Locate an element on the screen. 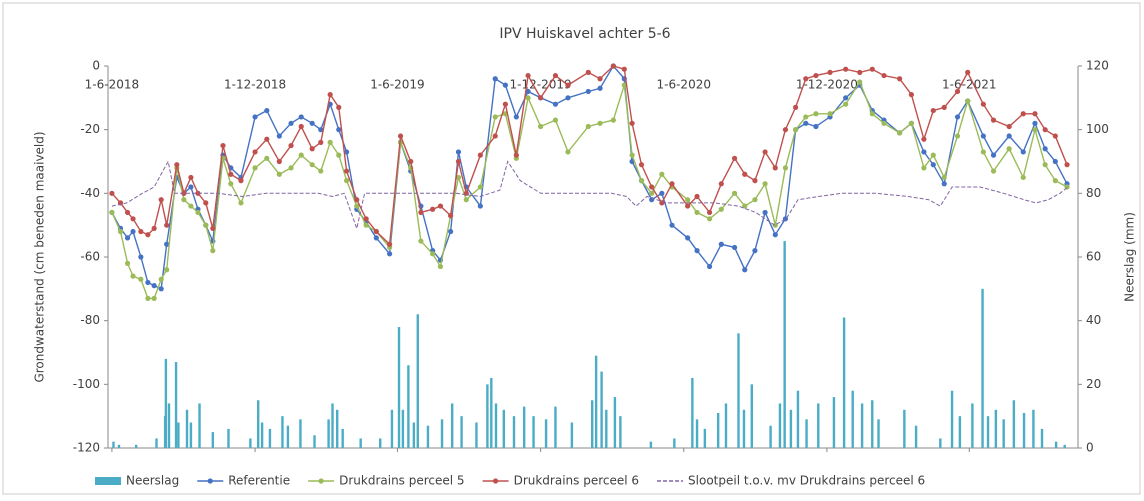 The width and height of the screenshot is (1144, 501). y2-tick-label: 60 is located at coordinates (1093, 257).